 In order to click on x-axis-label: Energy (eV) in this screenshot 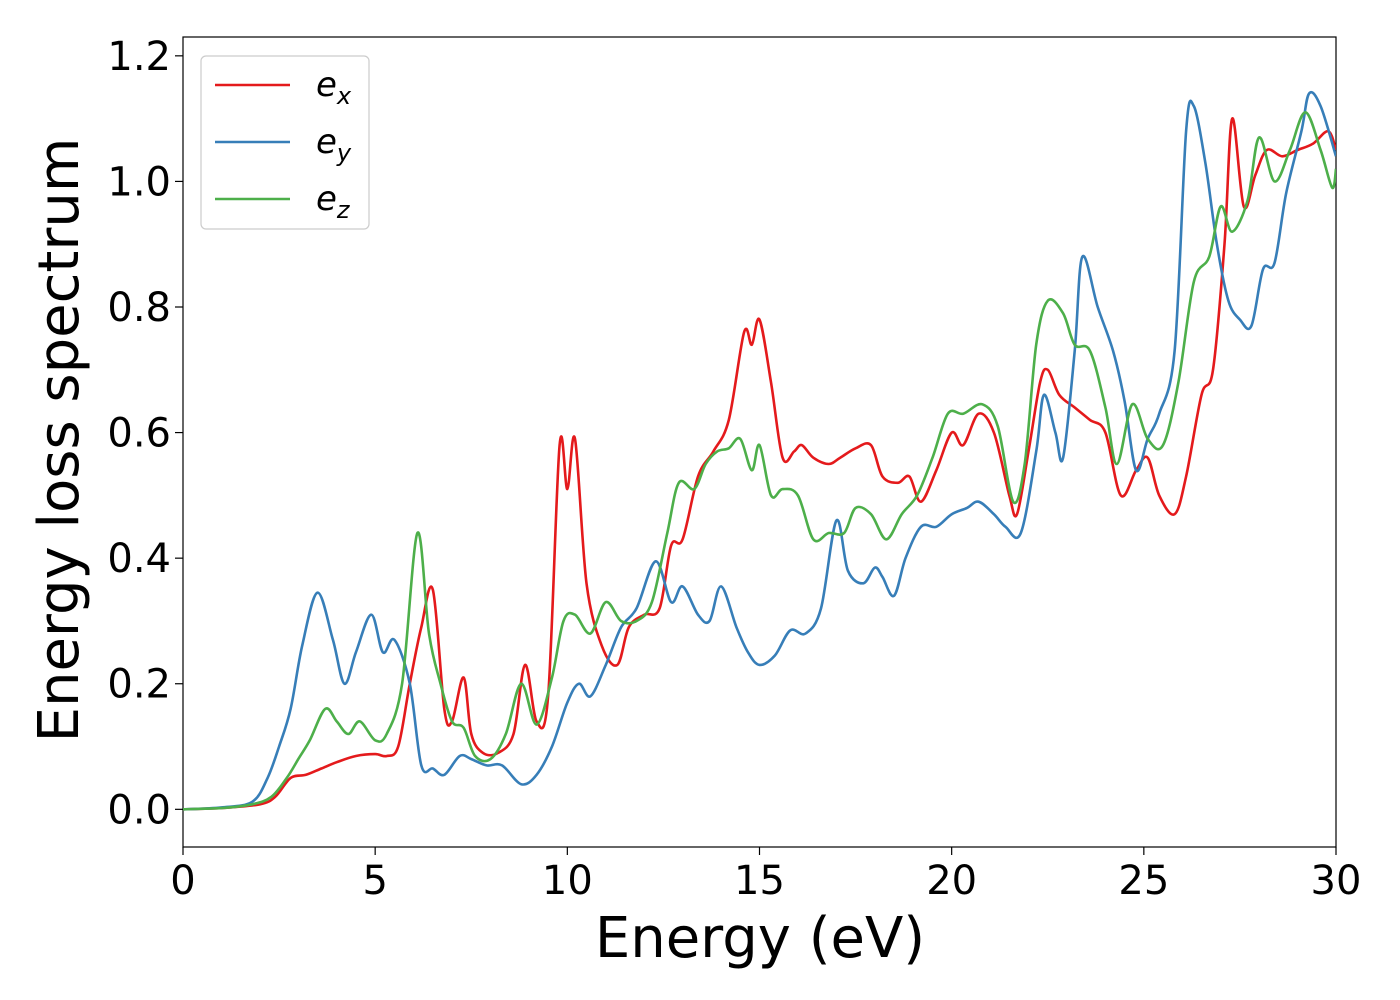, I will do `click(760, 938)`.